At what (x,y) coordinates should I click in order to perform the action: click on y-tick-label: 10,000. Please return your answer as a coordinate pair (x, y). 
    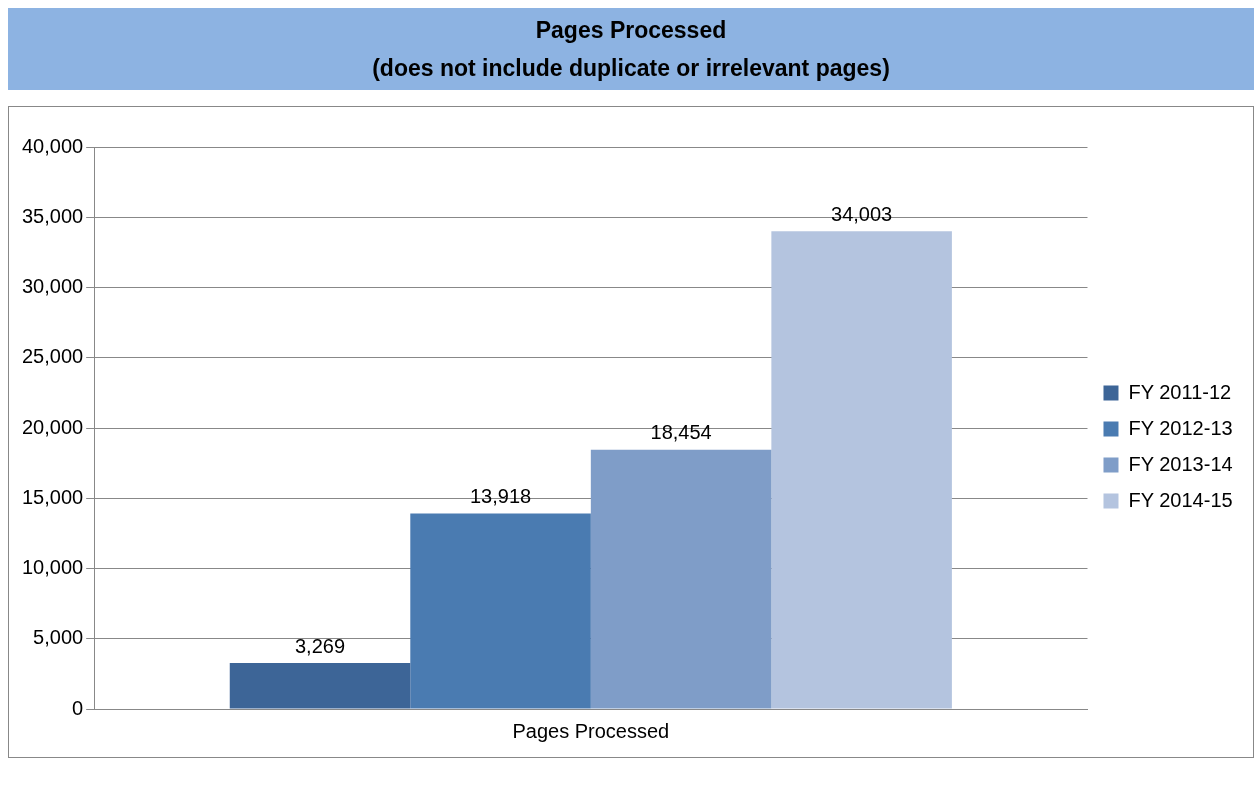
    Looking at the image, I should click on (53, 567).